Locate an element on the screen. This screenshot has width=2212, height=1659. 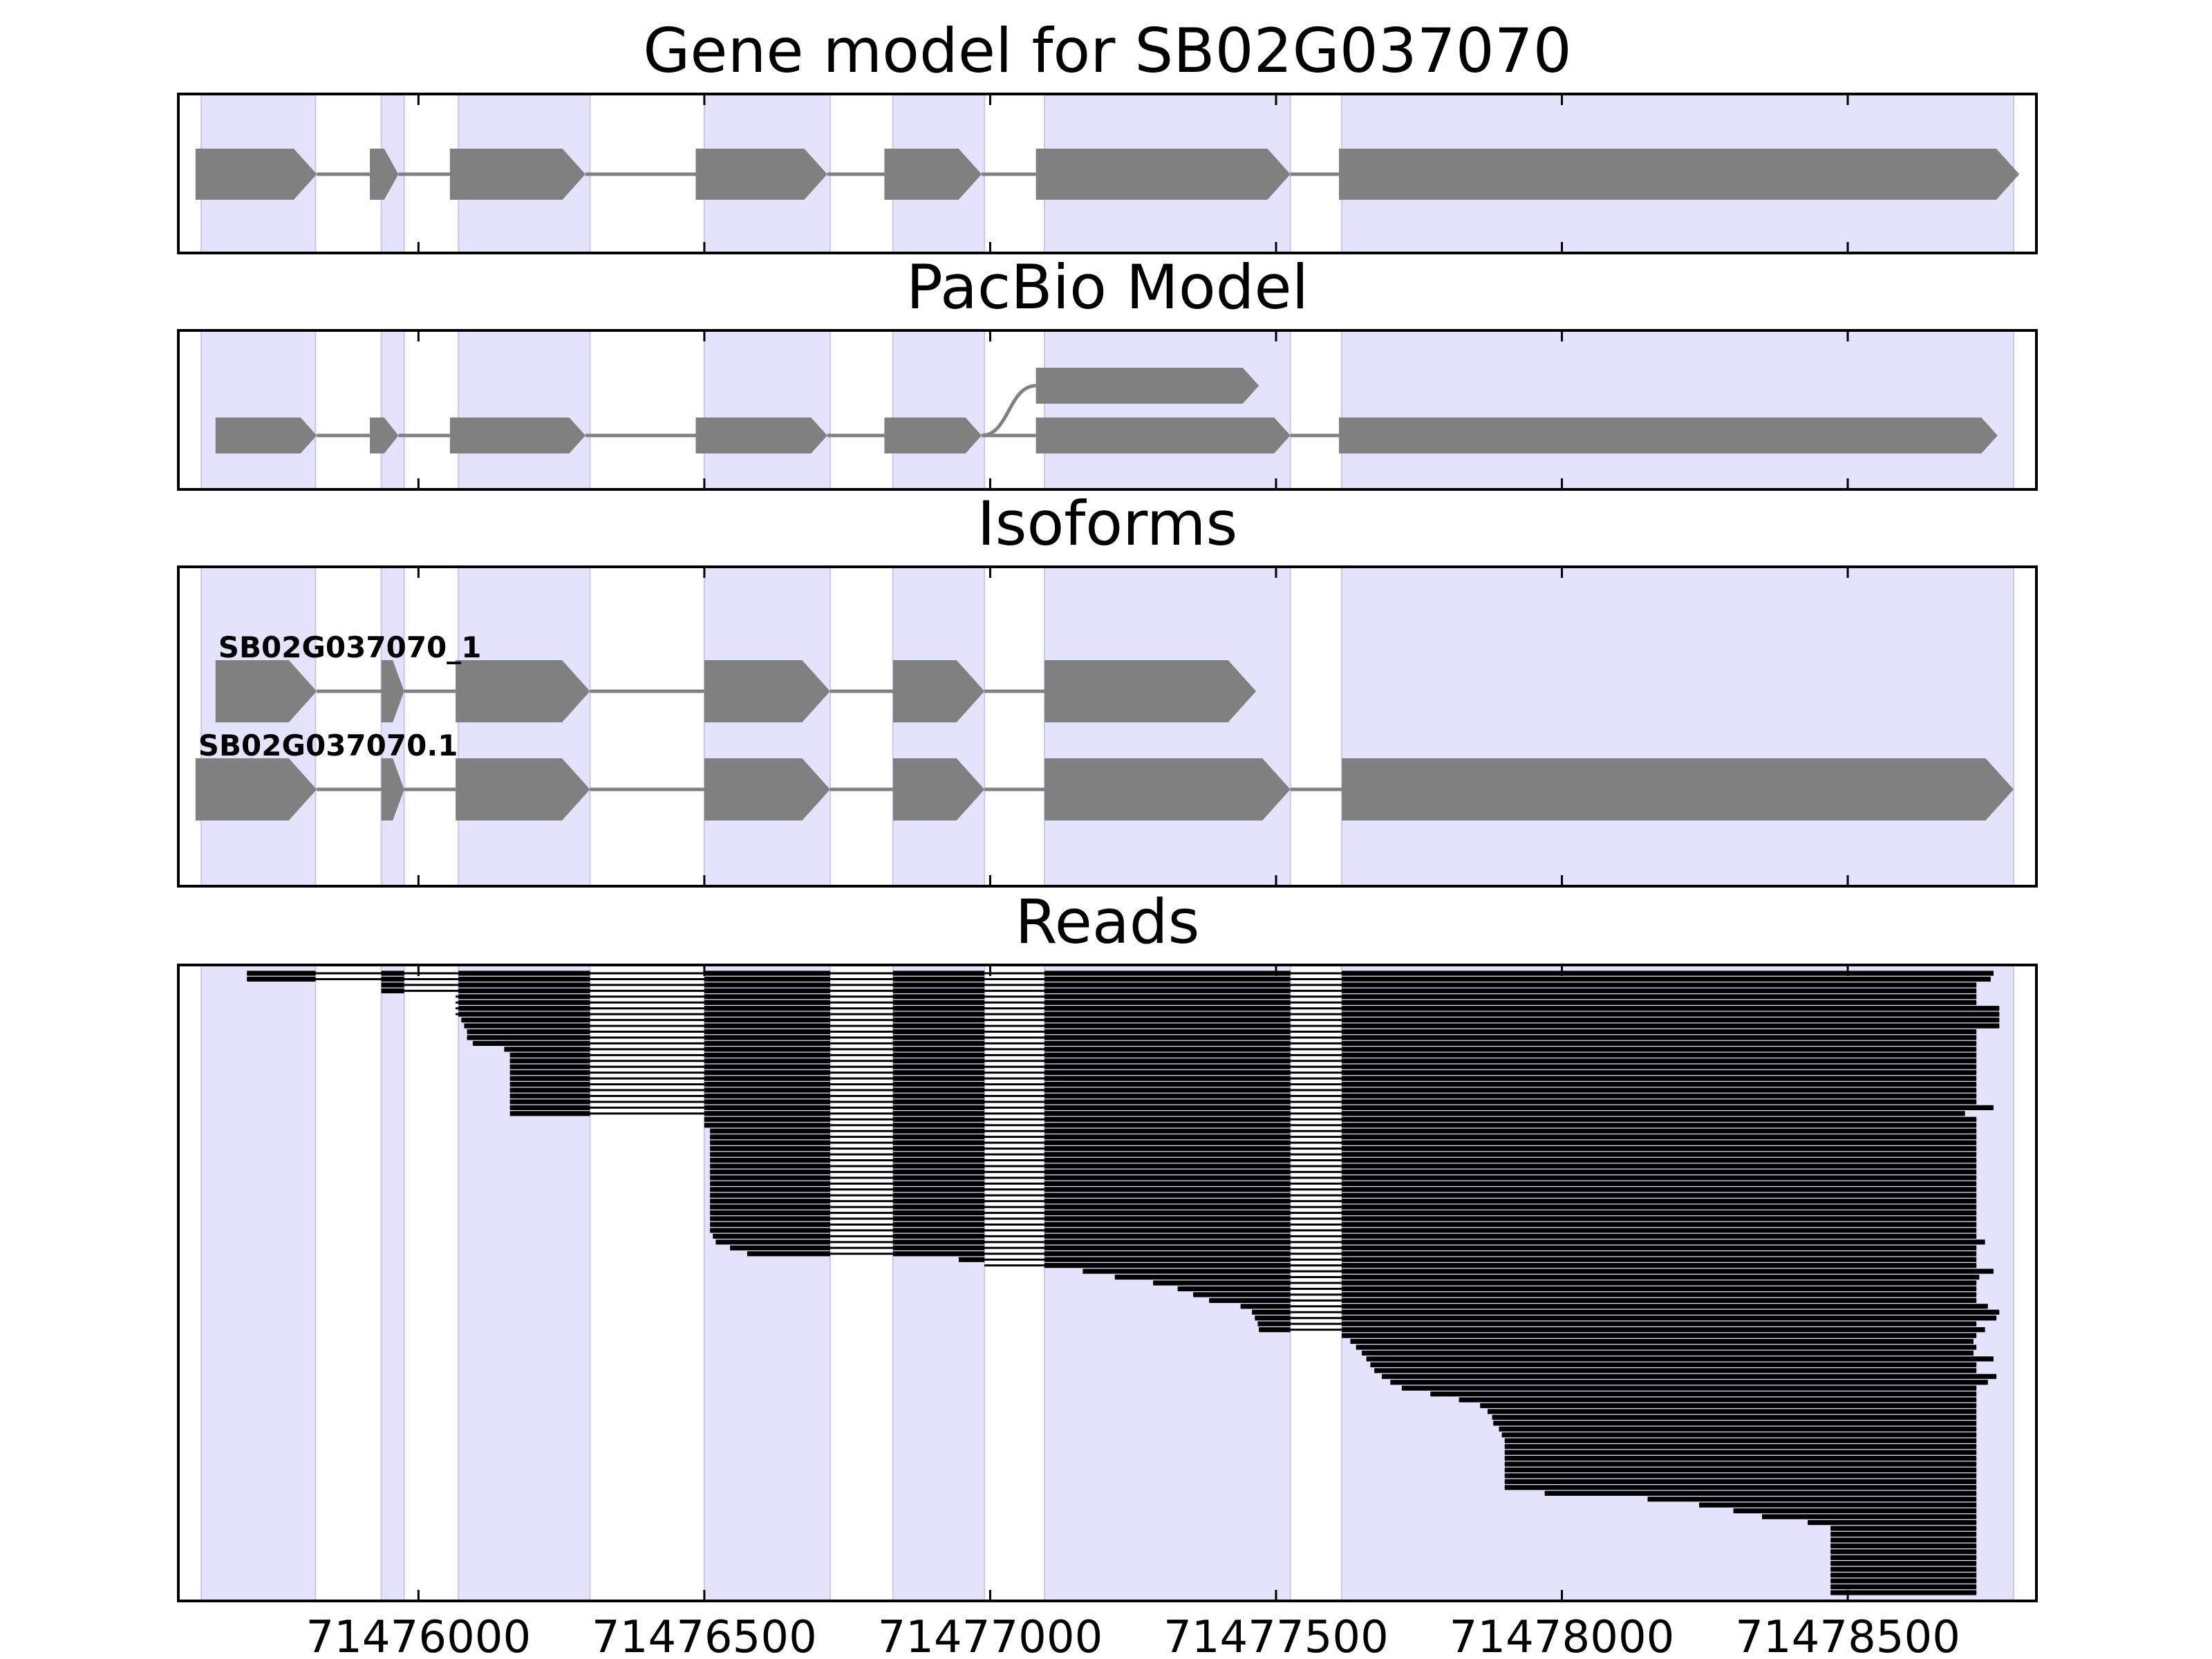
x-tick-label: 71477000 is located at coordinates (990, 1635).